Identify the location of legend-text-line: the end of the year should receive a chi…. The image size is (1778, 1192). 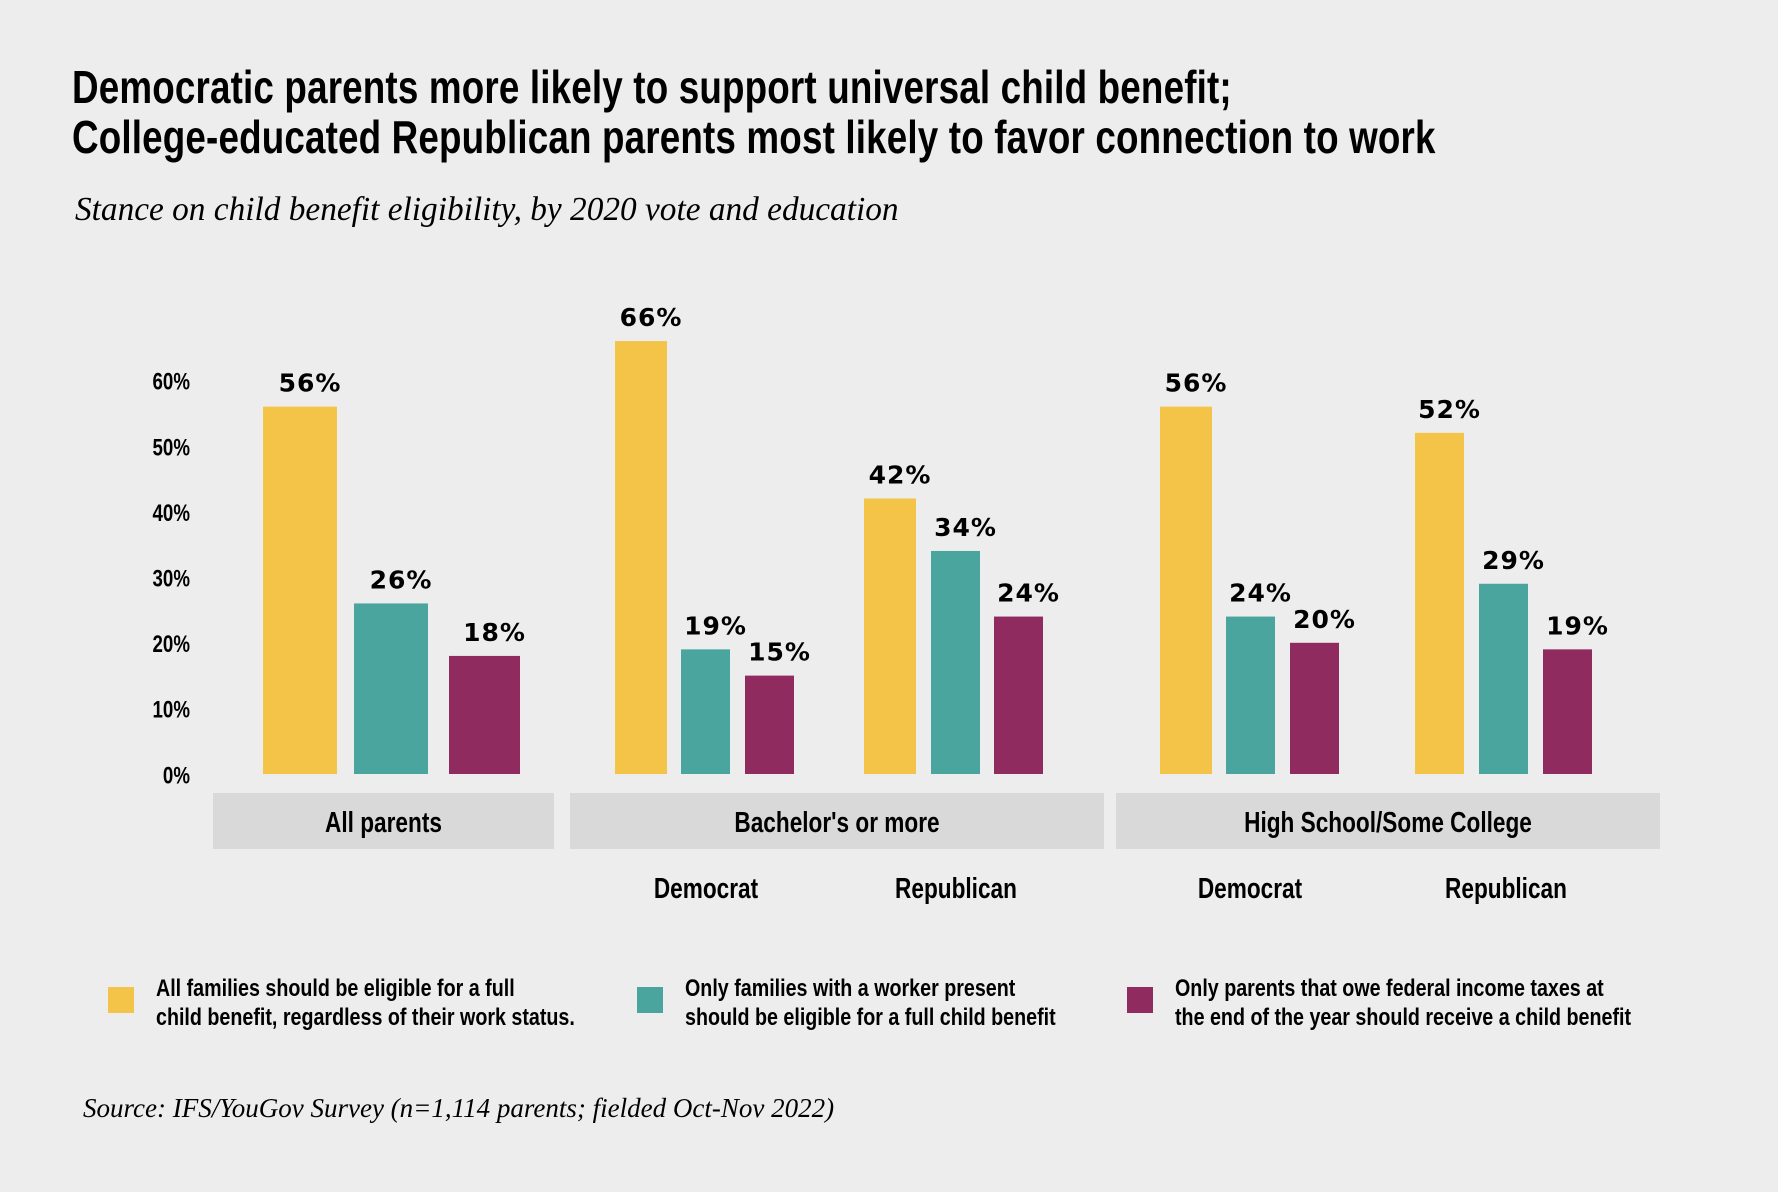
(1403, 1017).